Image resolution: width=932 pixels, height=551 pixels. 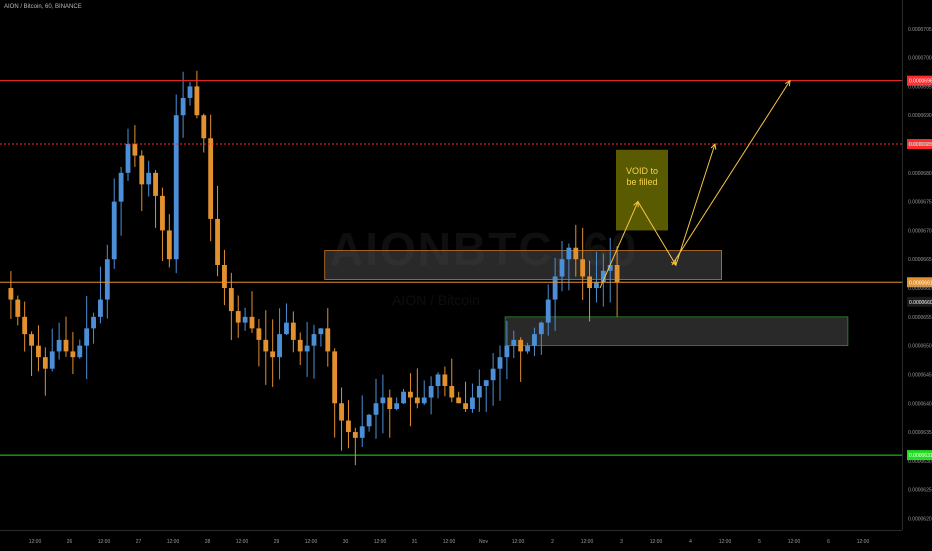 What do you see at coordinates (920, 462) in the screenshot?
I see `y-tick-label: 0.0000630` at bounding box center [920, 462].